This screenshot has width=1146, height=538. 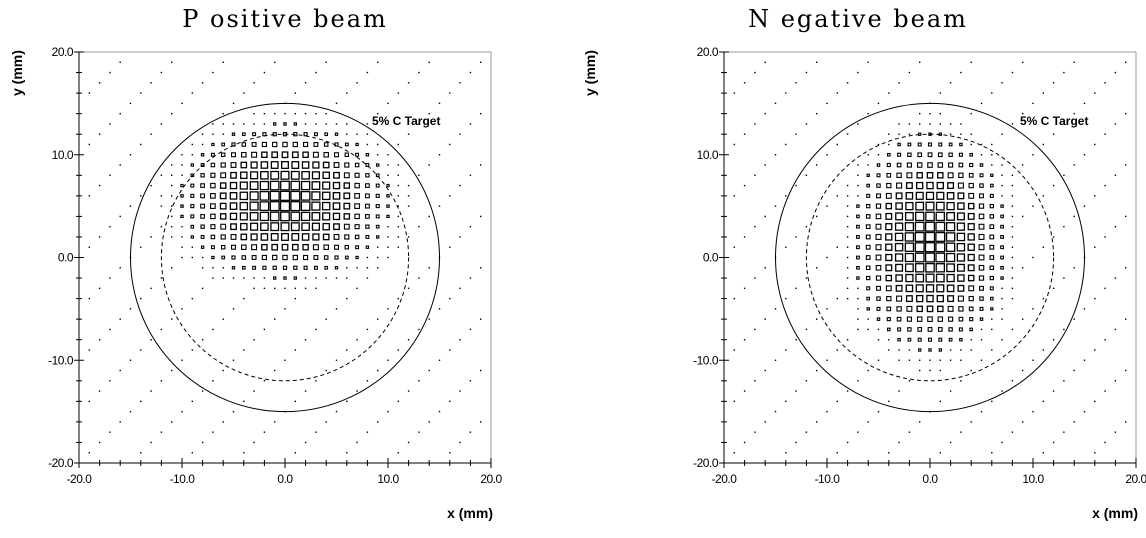 I want to click on x-tick-label: 20.0, so click(x=1135, y=479).